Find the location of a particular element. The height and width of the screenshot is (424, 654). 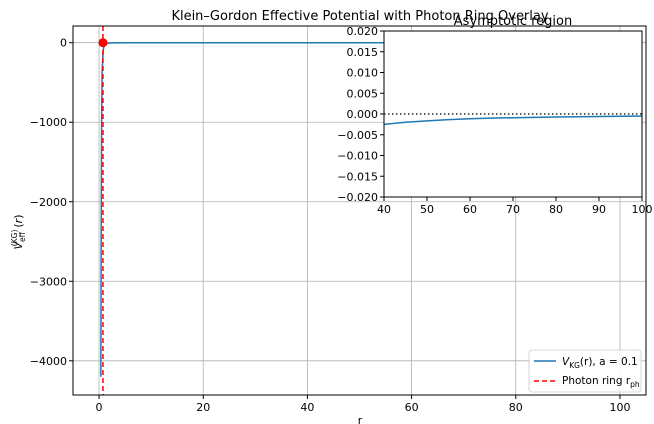

main-y-ticks: 0 −1000 −2000 −3000 −4000 is located at coordinates (51, 202).